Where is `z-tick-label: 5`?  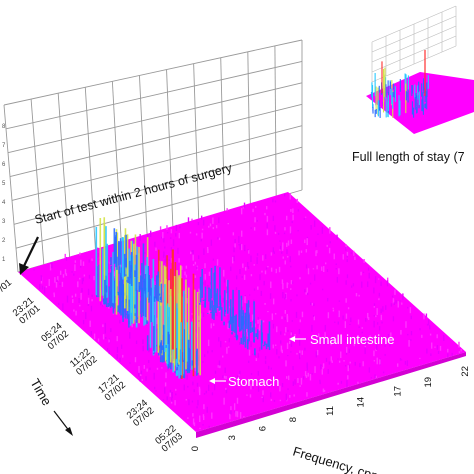 z-tick-label: 5 is located at coordinates (4, 184).